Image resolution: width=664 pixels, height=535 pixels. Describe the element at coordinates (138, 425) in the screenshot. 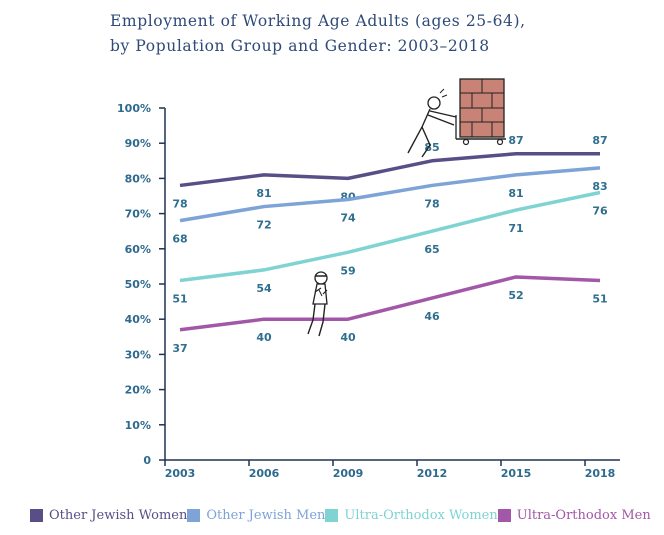

I see `y-tick-label: 10%` at that location.